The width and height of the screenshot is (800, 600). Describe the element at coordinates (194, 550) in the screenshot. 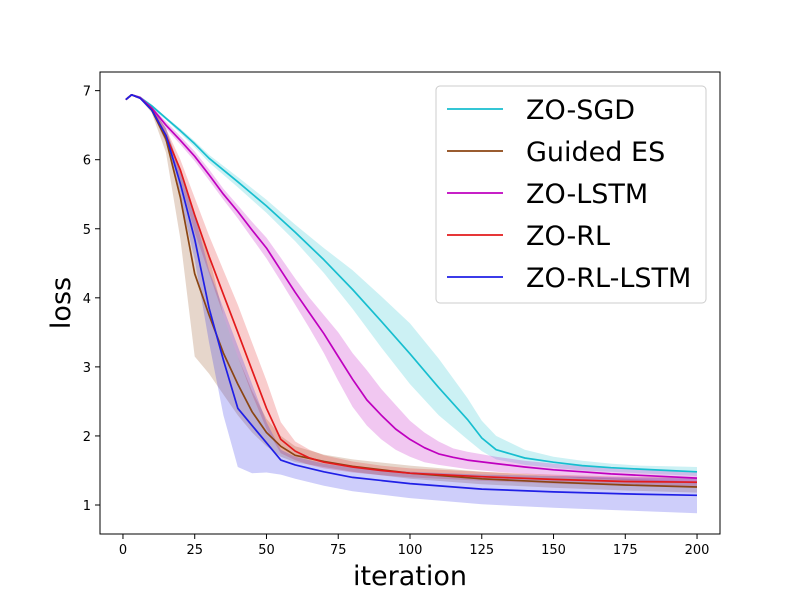

I see `x-tick-label: 25` at that location.